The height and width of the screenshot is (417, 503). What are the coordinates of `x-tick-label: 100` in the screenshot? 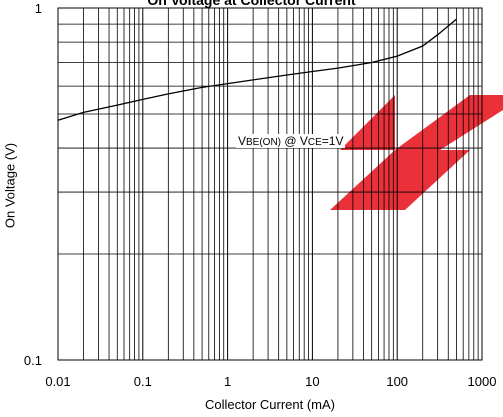 It's located at (397, 381).